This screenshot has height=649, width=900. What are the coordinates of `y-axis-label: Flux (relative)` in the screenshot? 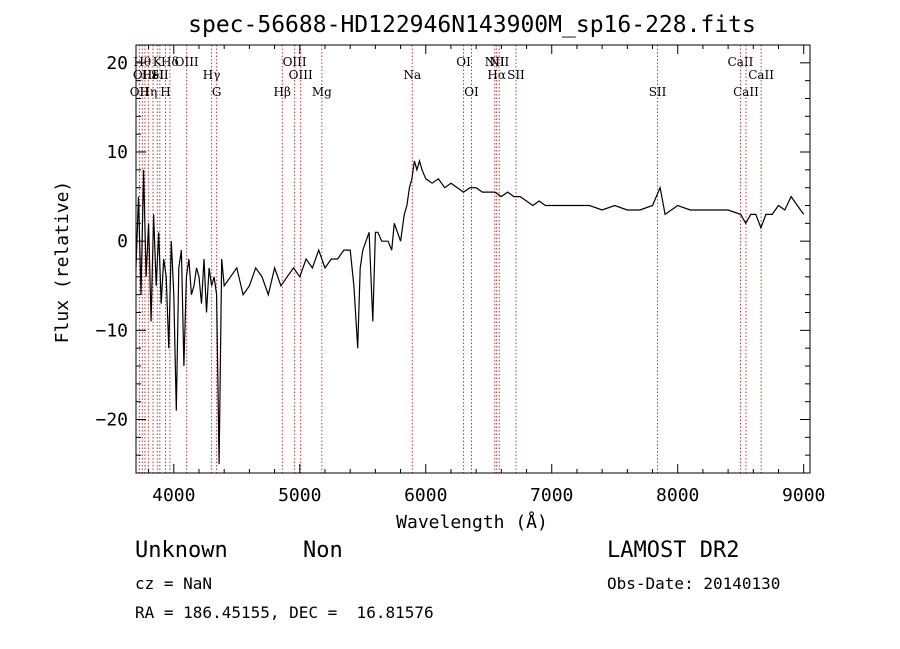 It's located at (62, 262).